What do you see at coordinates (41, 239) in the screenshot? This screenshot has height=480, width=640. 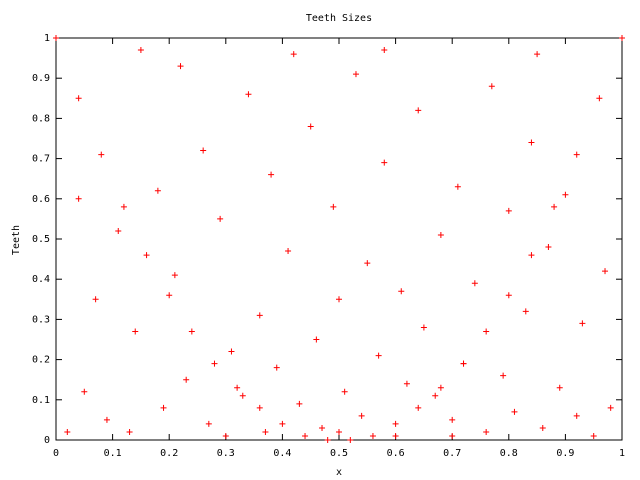 I see `y-tick-label: 0.5` at bounding box center [41, 239].